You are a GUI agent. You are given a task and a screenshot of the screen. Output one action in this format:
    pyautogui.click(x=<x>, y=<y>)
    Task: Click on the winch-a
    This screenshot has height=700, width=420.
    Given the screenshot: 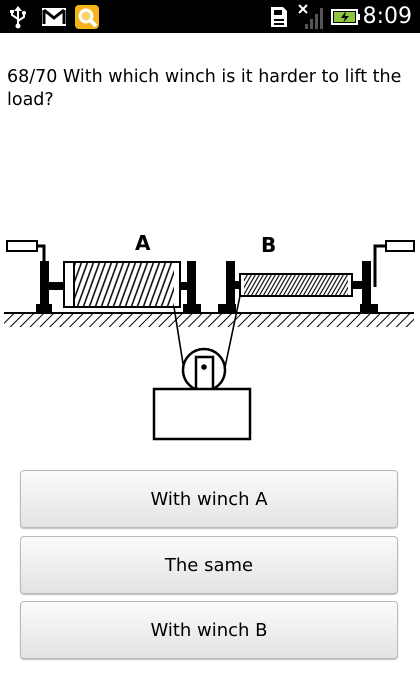 What is the action you would take?
    pyautogui.click(x=103, y=276)
    